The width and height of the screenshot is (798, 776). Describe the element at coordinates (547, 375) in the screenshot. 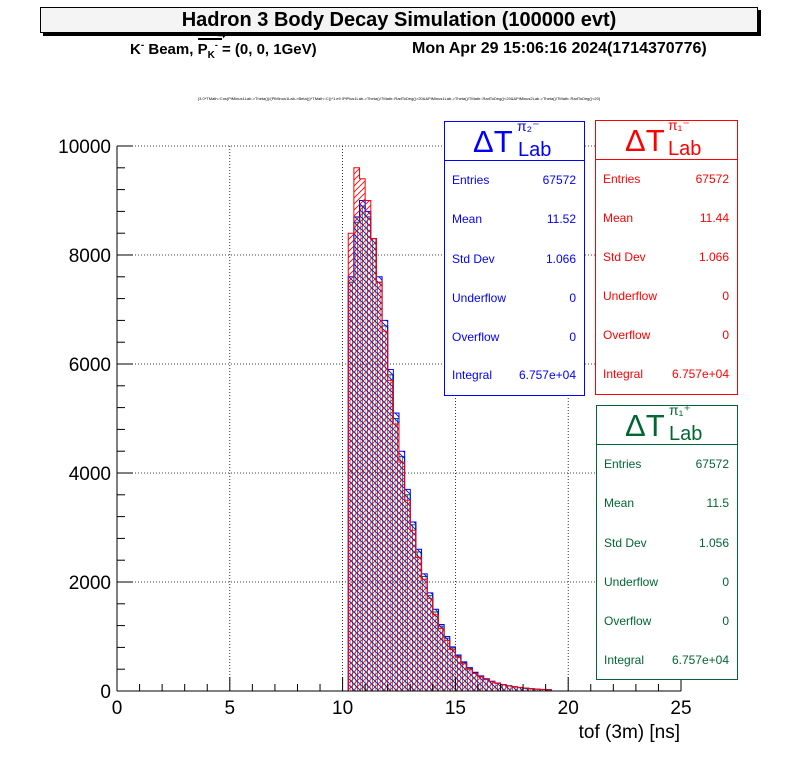

I see `stat-value: 6.757e+04` at that location.